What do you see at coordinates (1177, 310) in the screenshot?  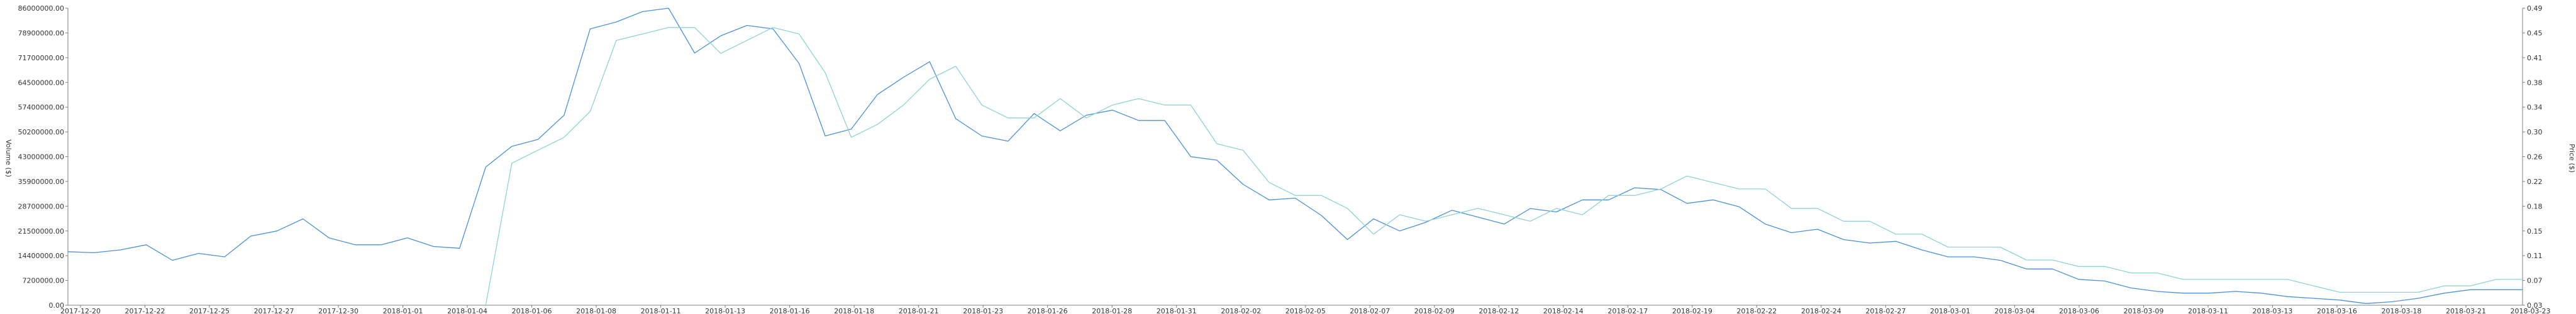 I see `x-tick-label: 2018-01-31` at bounding box center [1177, 310].